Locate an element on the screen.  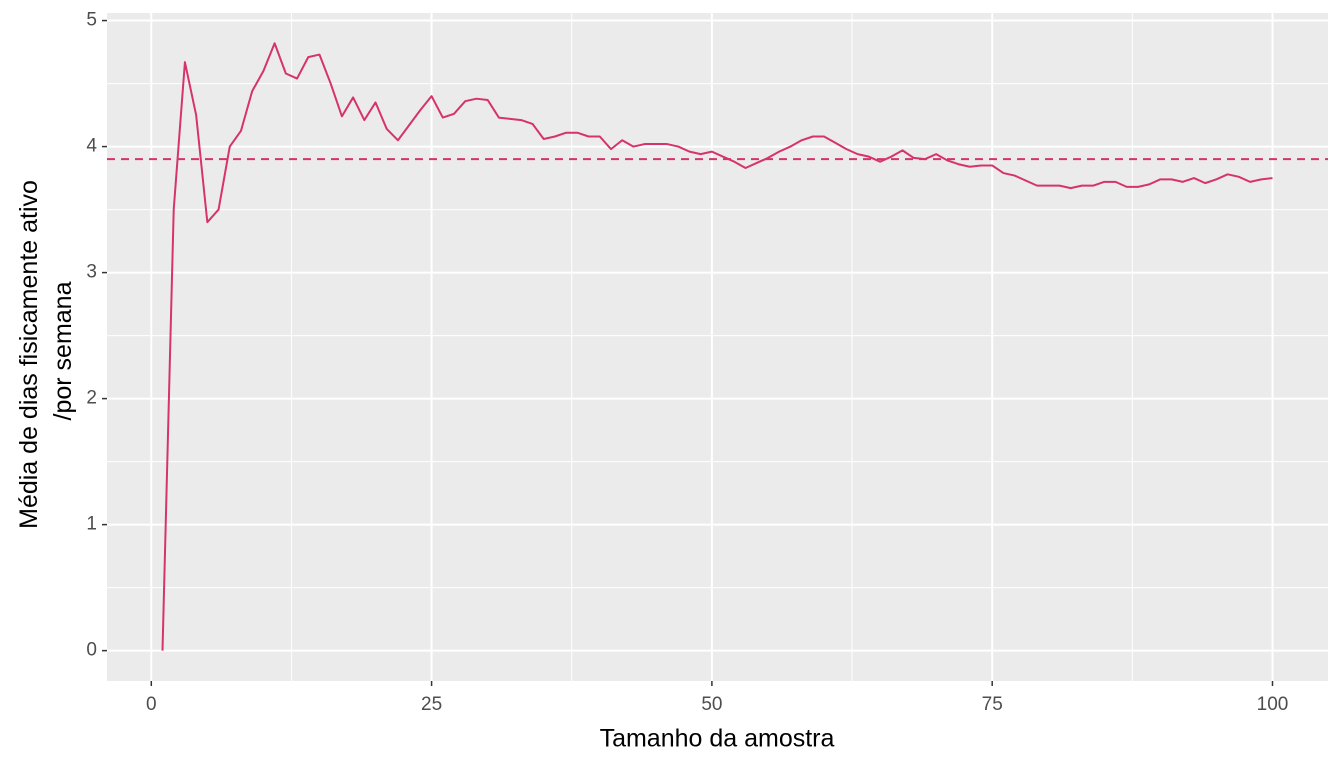
y-tick-label: 4 is located at coordinates (91, 146).